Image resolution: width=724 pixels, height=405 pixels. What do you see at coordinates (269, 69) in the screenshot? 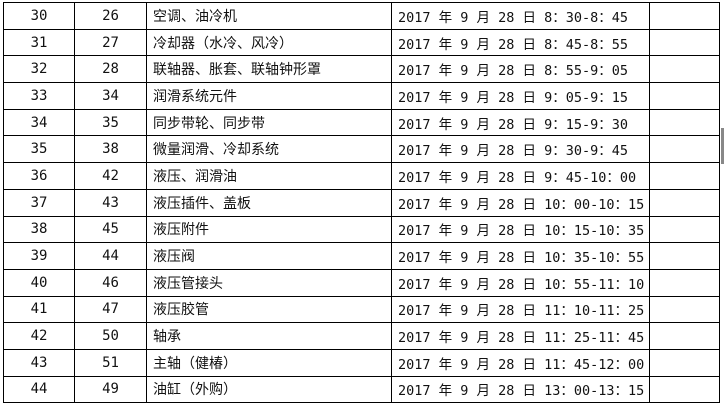
I see `item-name-cell: 联轴器、胀套、联轴钟形罩` at bounding box center [269, 69].